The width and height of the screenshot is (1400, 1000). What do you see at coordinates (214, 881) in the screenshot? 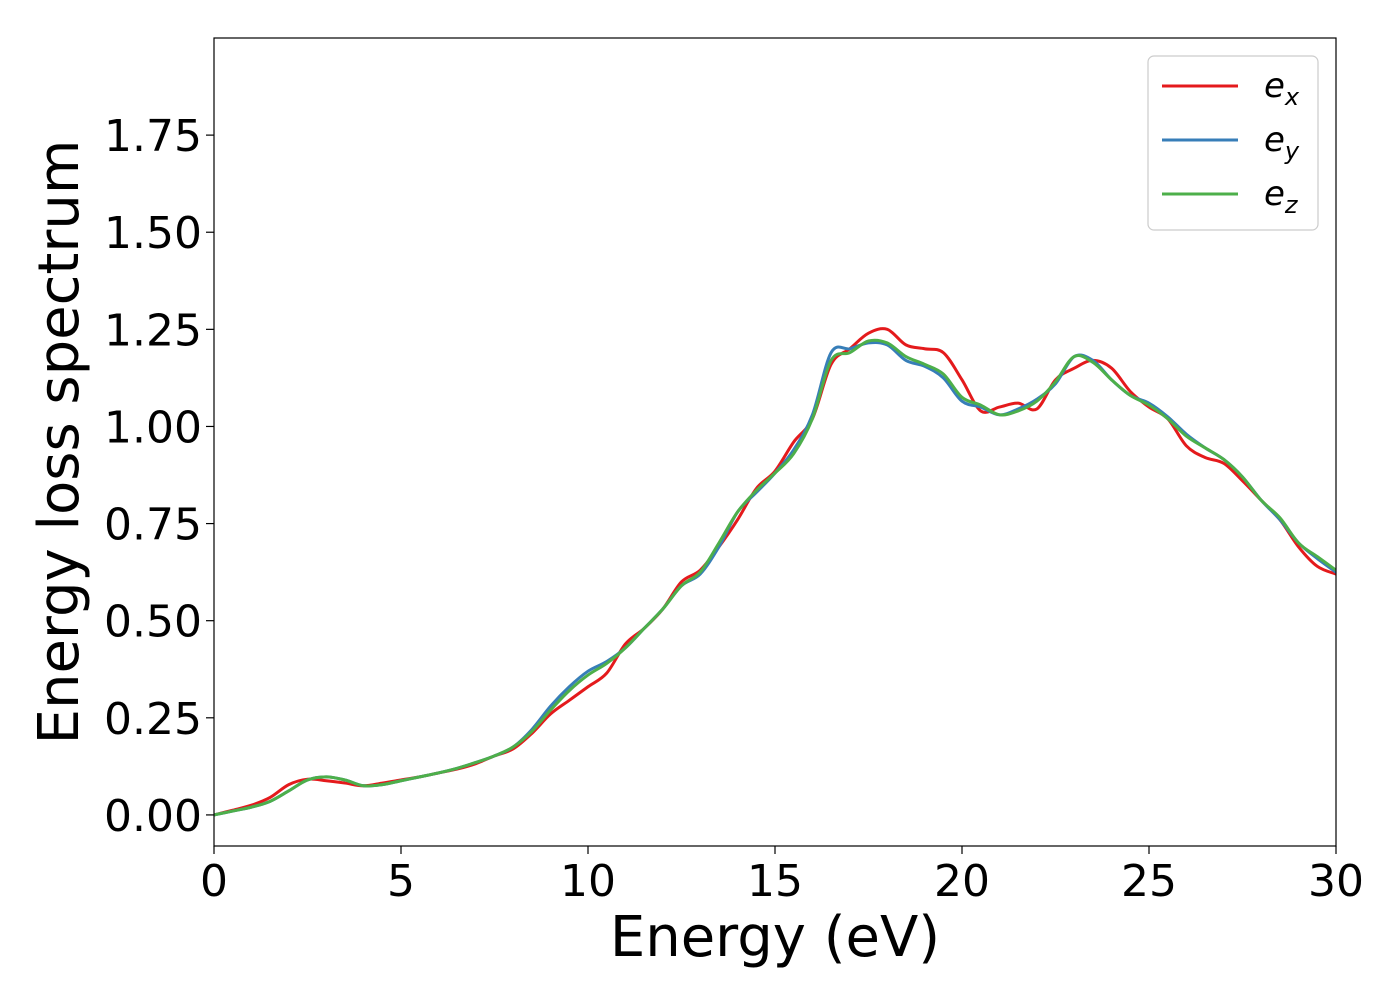
I see `x-tick-label: 0` at bounding box center [214, 881].